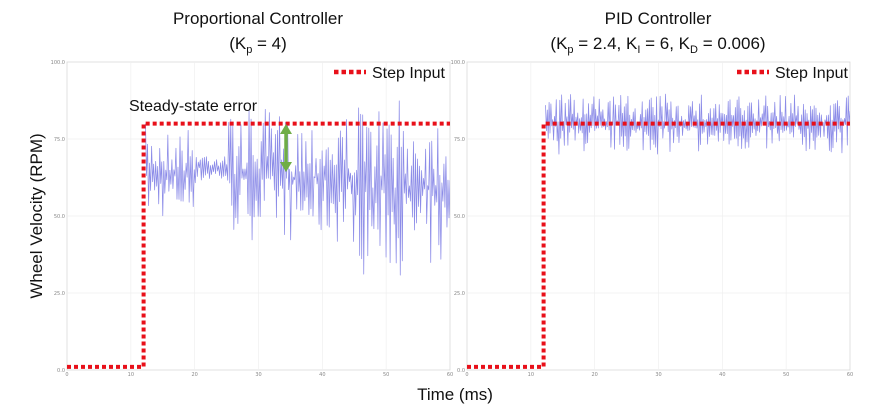 This screenshot has height=408, width=869. What do you see at coordinates (466, 375) in the screenshot?
I see `right-x-tick-label: 0` at bounding box center [466, 375].